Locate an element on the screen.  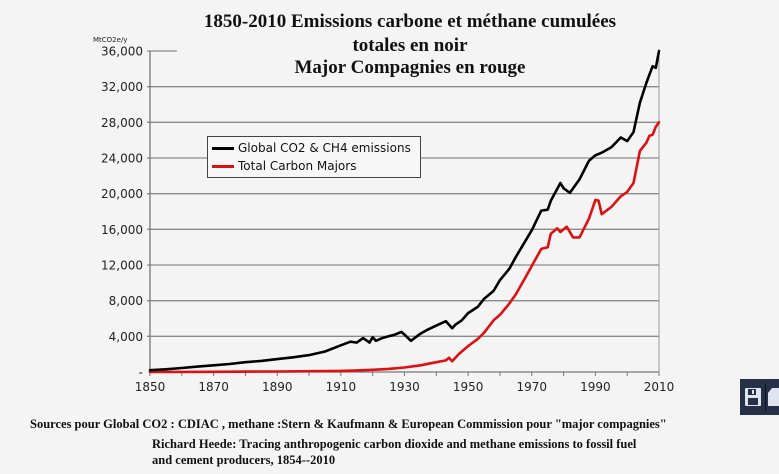
chart-title-line-2: totales en noir is located at coordinates (410, 45).